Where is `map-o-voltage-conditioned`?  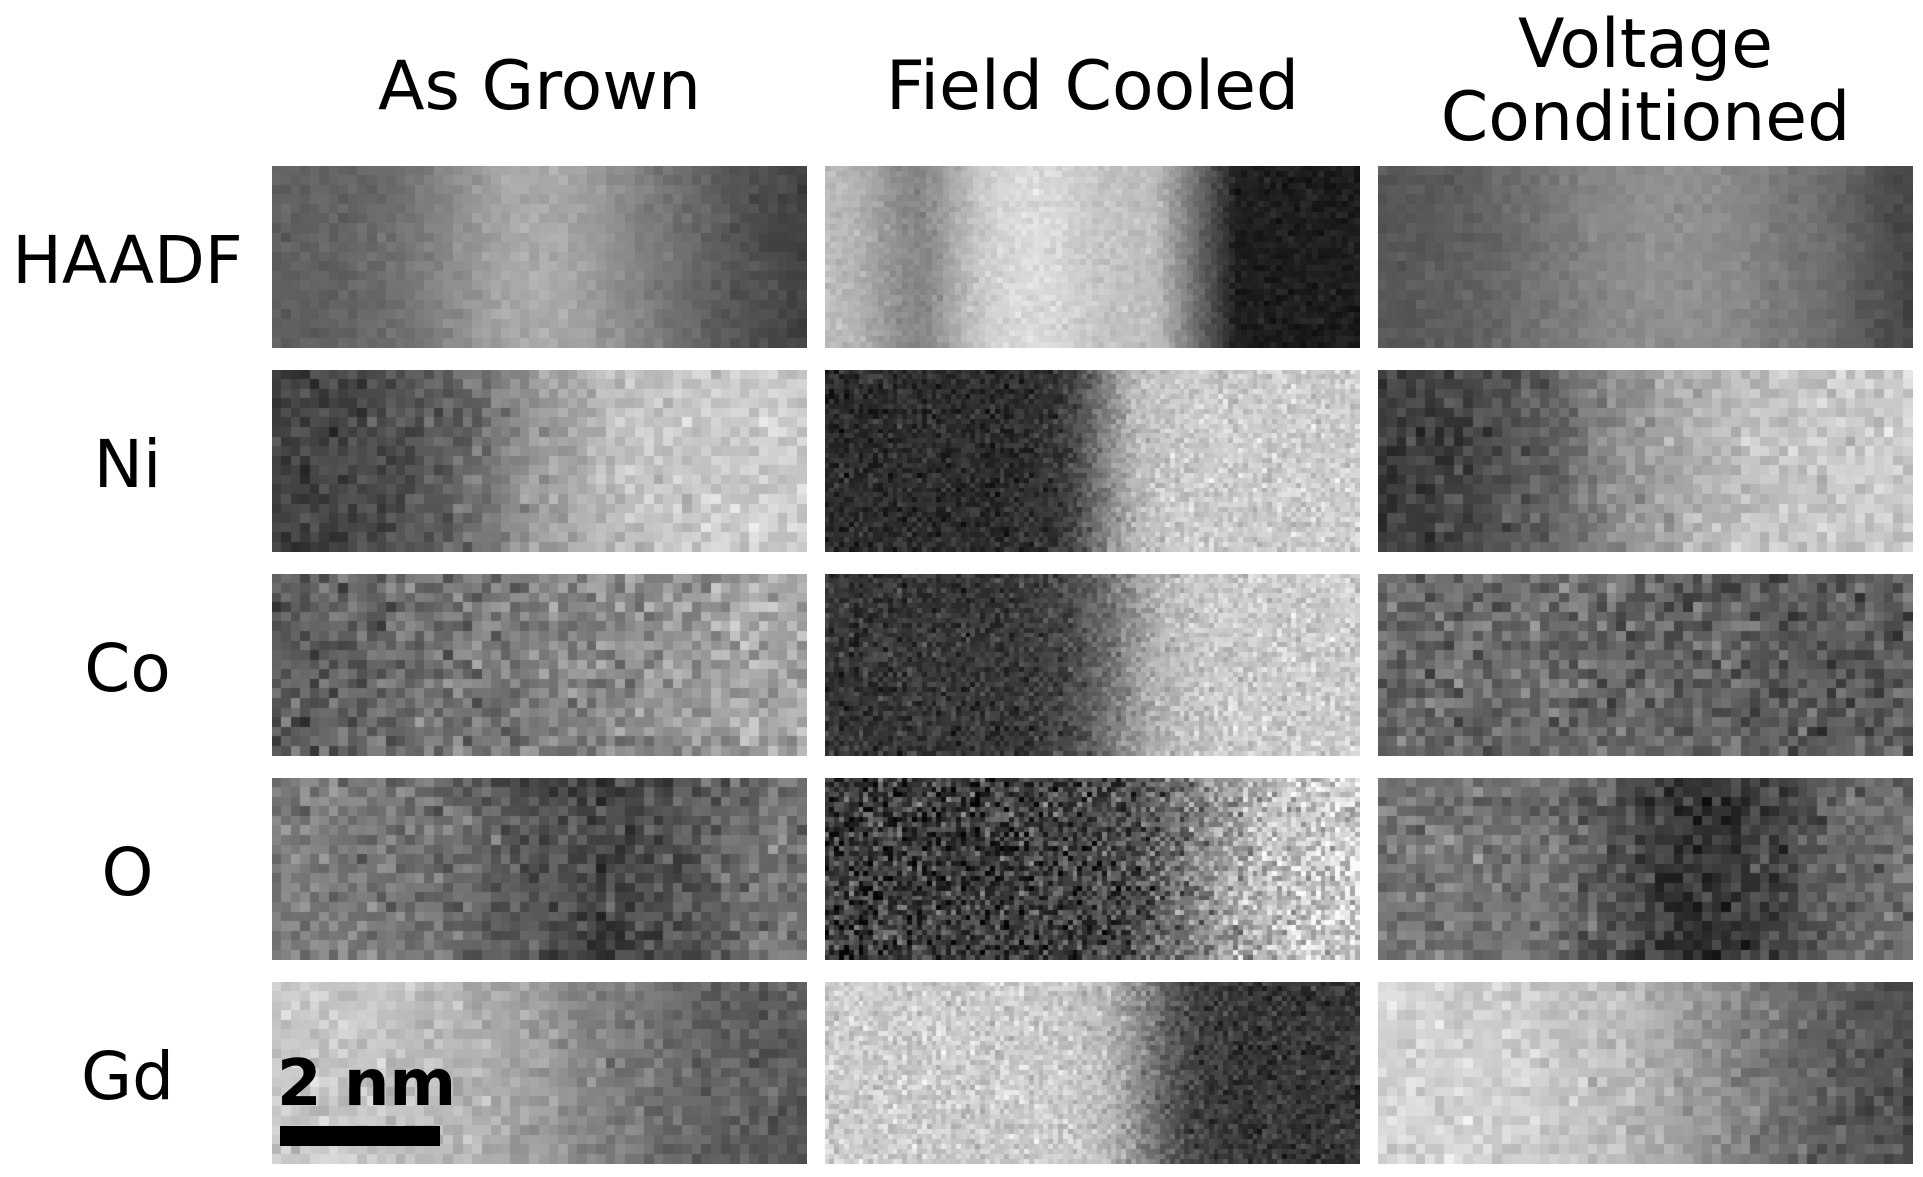 map-o-voltage-conditioned is located at coordinates (1645, 869).